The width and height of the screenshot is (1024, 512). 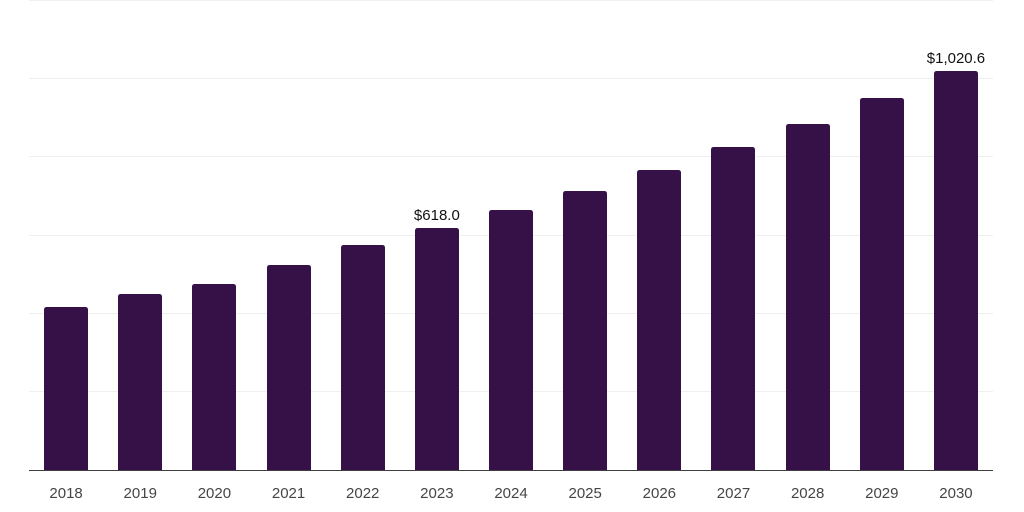 I want to click on bar-cell-2019, so click(x=140, y=235).